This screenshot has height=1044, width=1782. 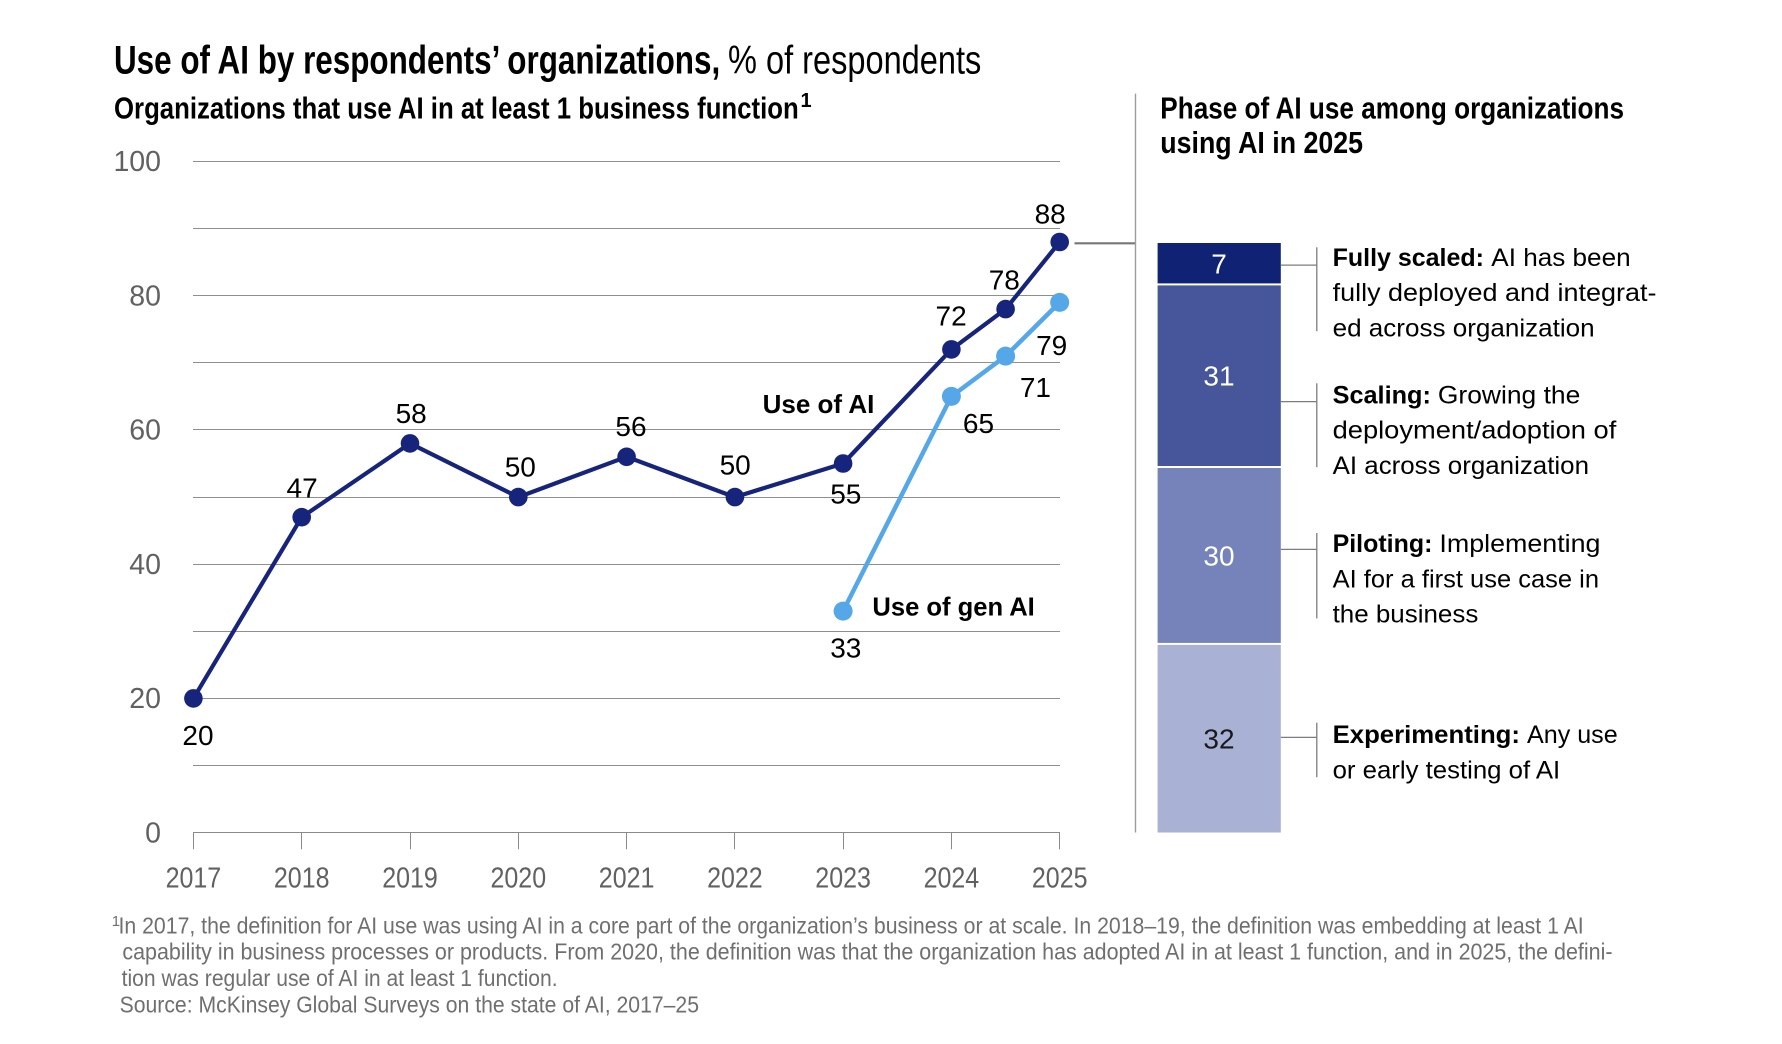 What do you see at coordinates (1464, 328) in the screenshot?
I see `svg-text: ed across organization` at bounding box center [1464, 328].